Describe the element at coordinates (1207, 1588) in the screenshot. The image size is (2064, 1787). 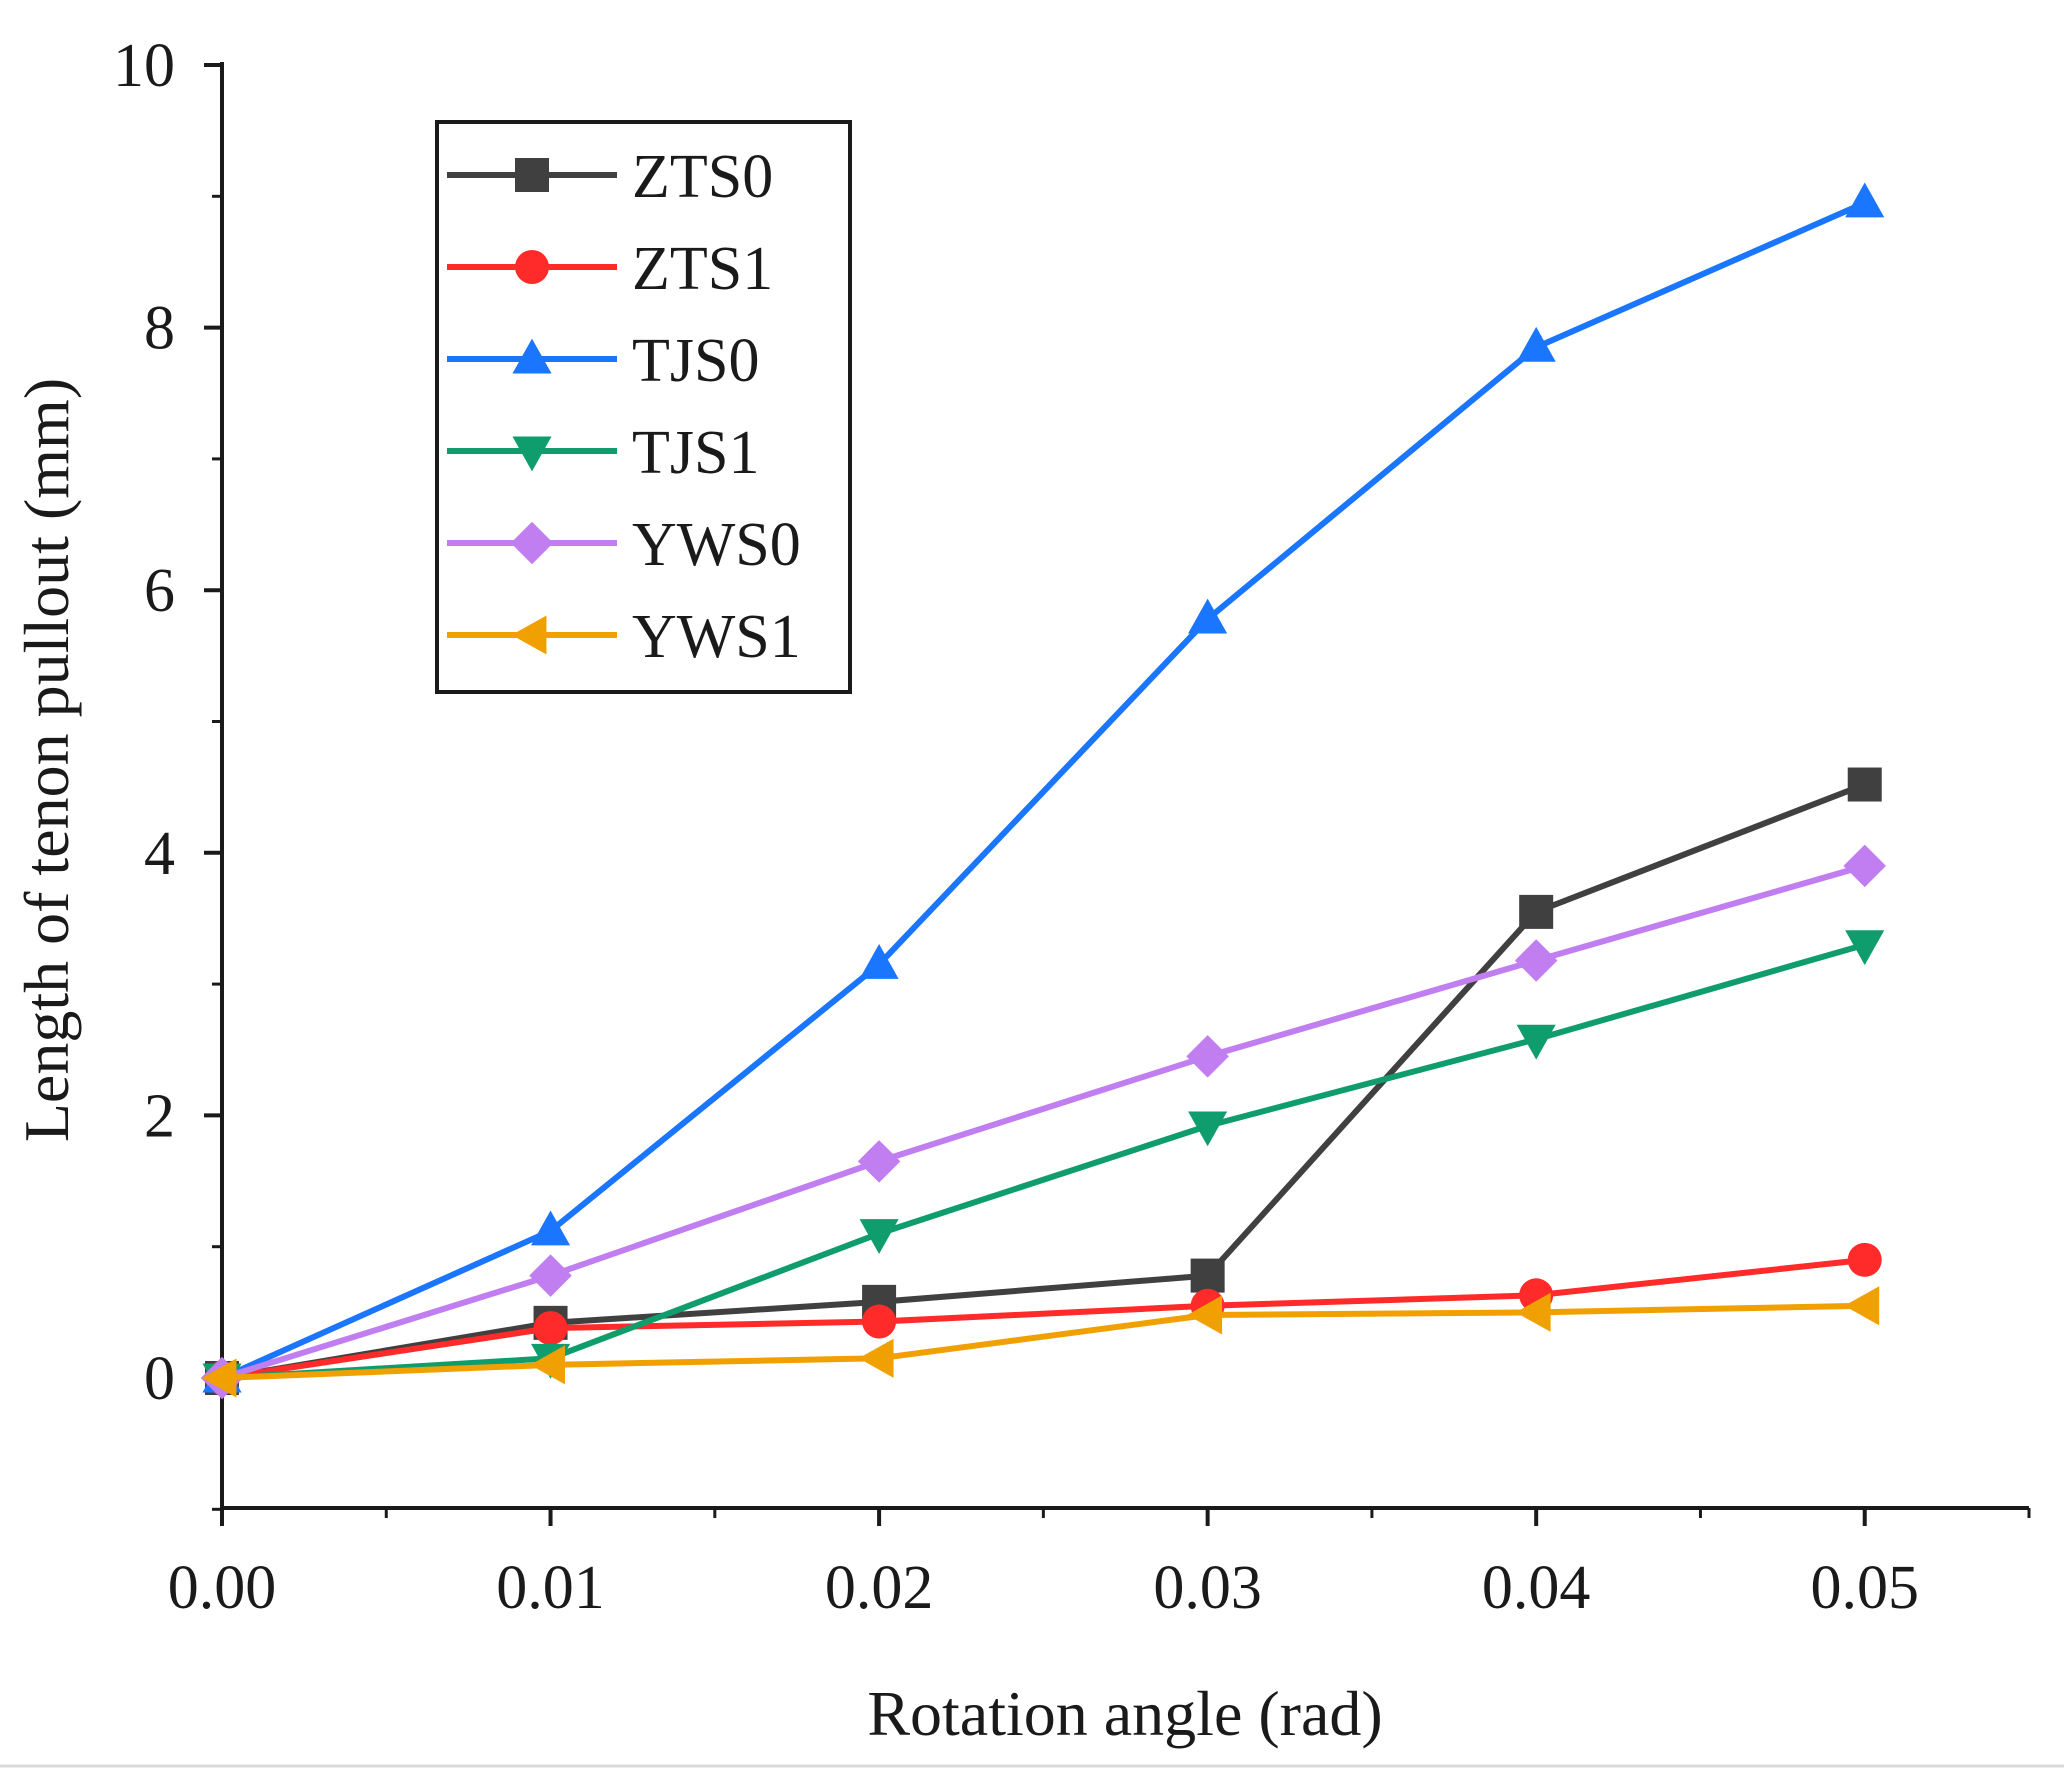
I see `x-tick-label: 0.03` at that location.